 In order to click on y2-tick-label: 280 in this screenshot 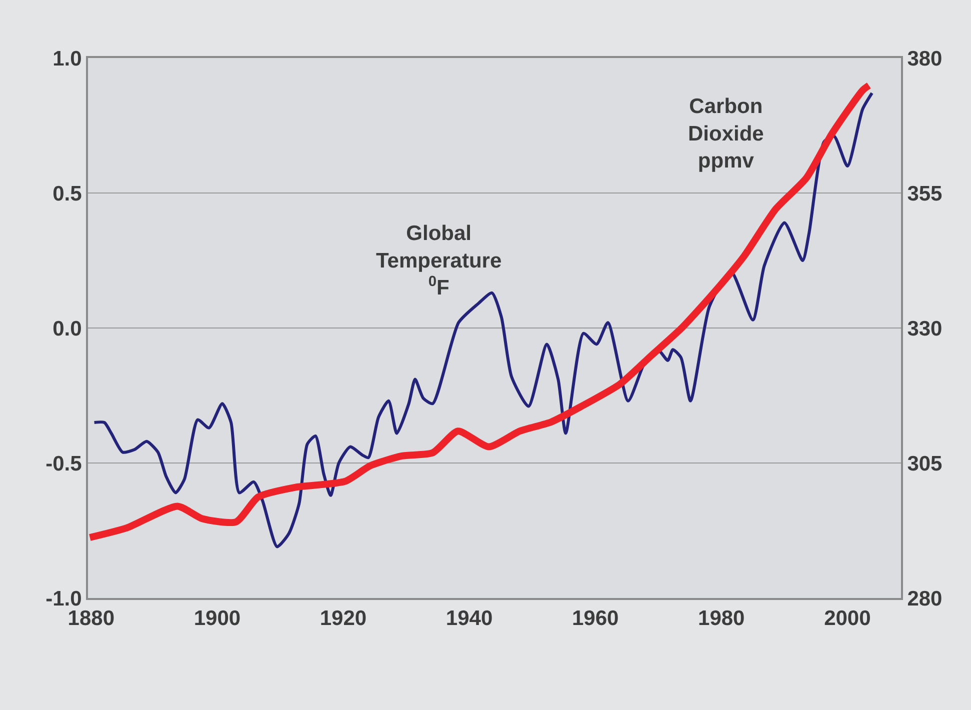, I will do `click(924, 598)`.